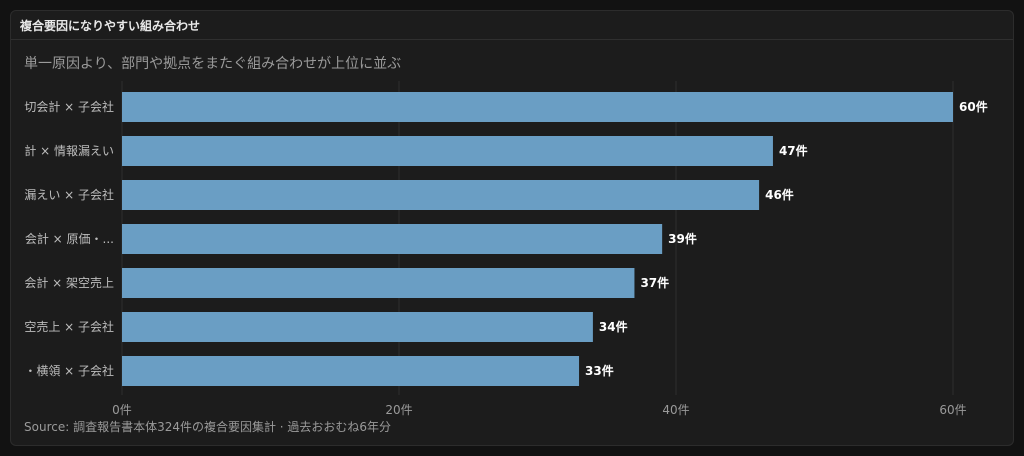 The height and width of the screenshot is (456, 1024). What do you see at coordinates (69, 106) in the screenshot?
I see `category-label-0: 切会計 × 子会社` at bounding box center [69, 106].